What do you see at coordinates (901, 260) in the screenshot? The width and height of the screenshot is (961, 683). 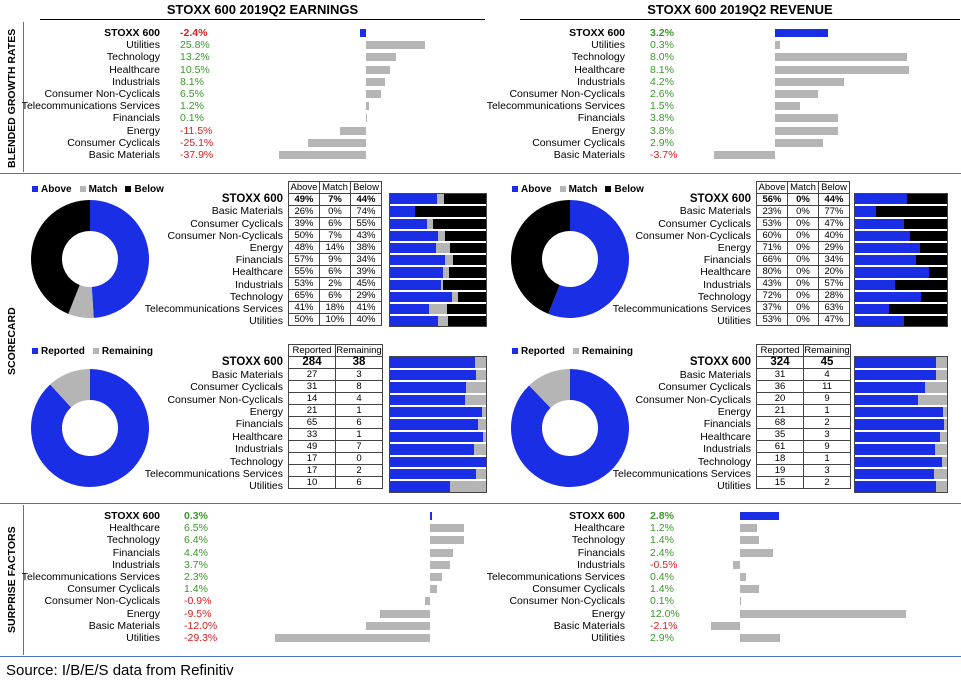 I see `stacked-bar-frame` at bounding box center [901, 260].